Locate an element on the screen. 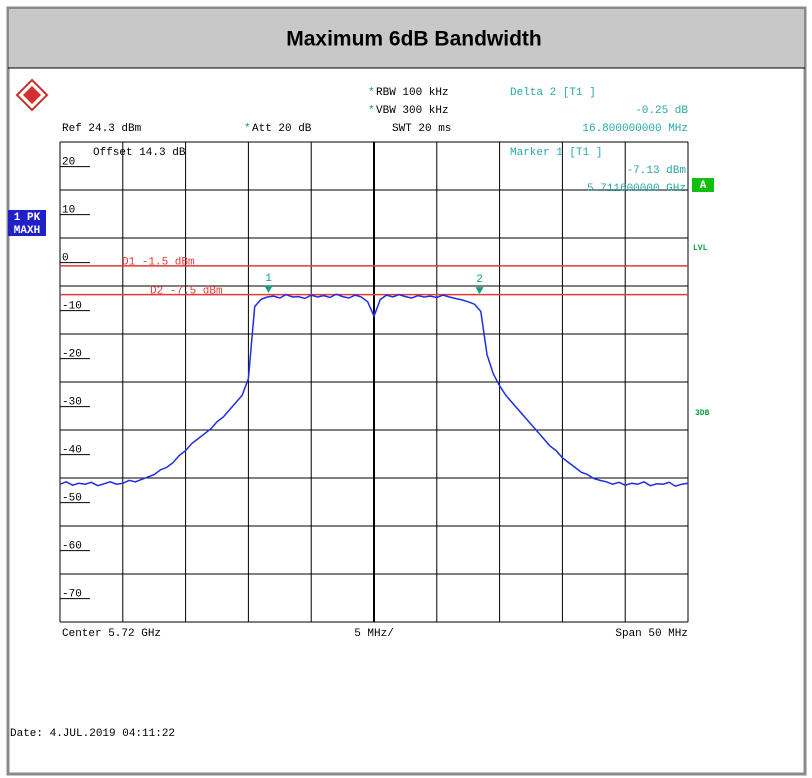 The image size is (812, 778). rbw: RBW 100 kHz is located at coordinates (412, 93).